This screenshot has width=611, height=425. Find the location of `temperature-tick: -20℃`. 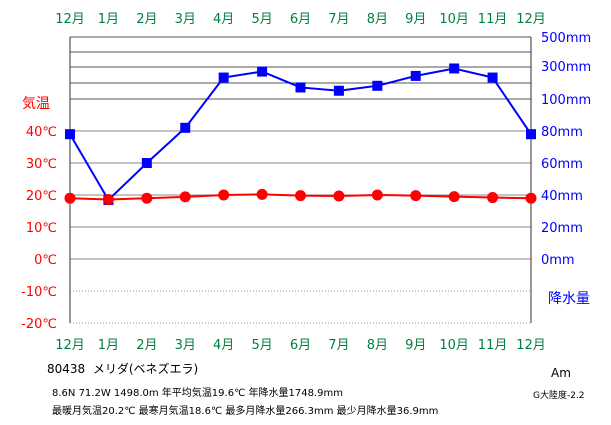

temperature-tick: -20℃ is located at coordinates (39, 324).